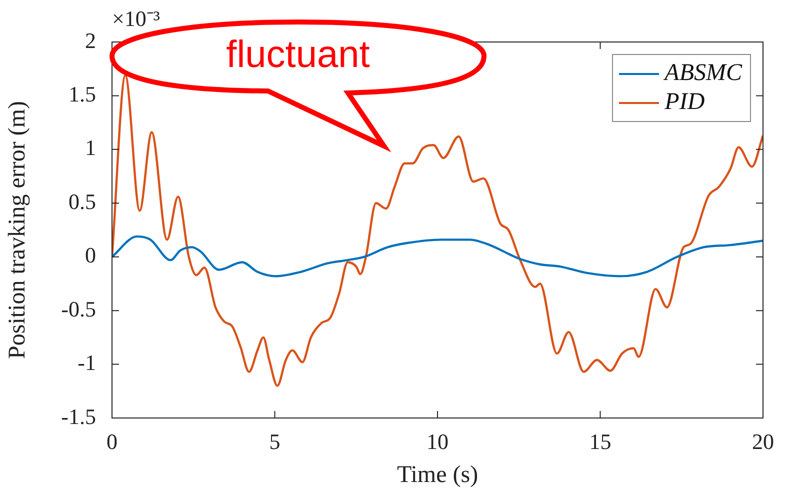 This screenshot has height=494, width=786. Describe the element at coordinates (274, 441) in the screenshot. I see `x-tick-label: 5` at that location.